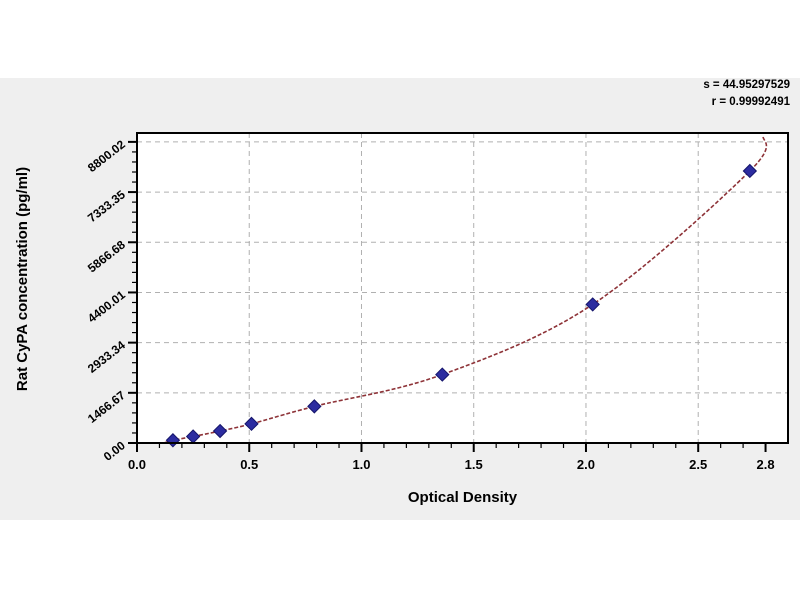 The height and width of the screenshot is (600, 800). What do you see at coordinates (746, 94) in the screenshot?
I see `fit-statistics: s = 44.95297529 r = 0.99992491` at bounding box center [746, 94].